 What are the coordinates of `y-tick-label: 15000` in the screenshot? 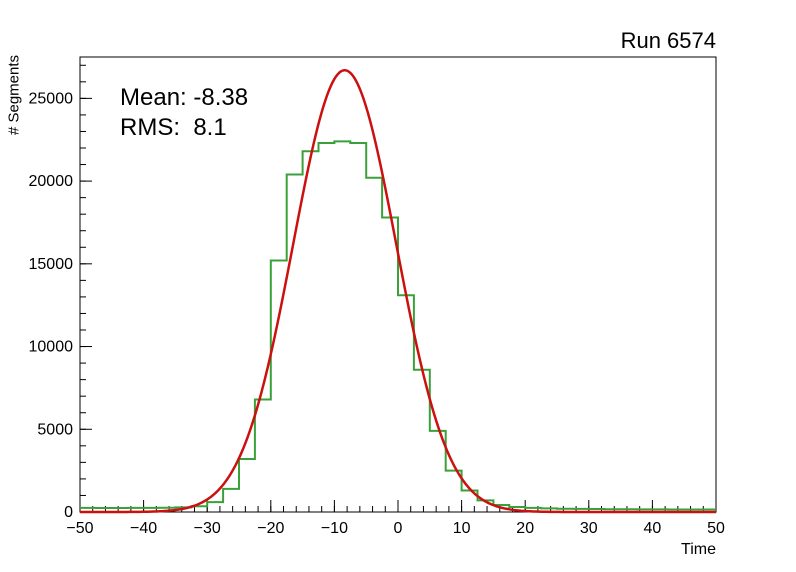 It's located at (51, 264).